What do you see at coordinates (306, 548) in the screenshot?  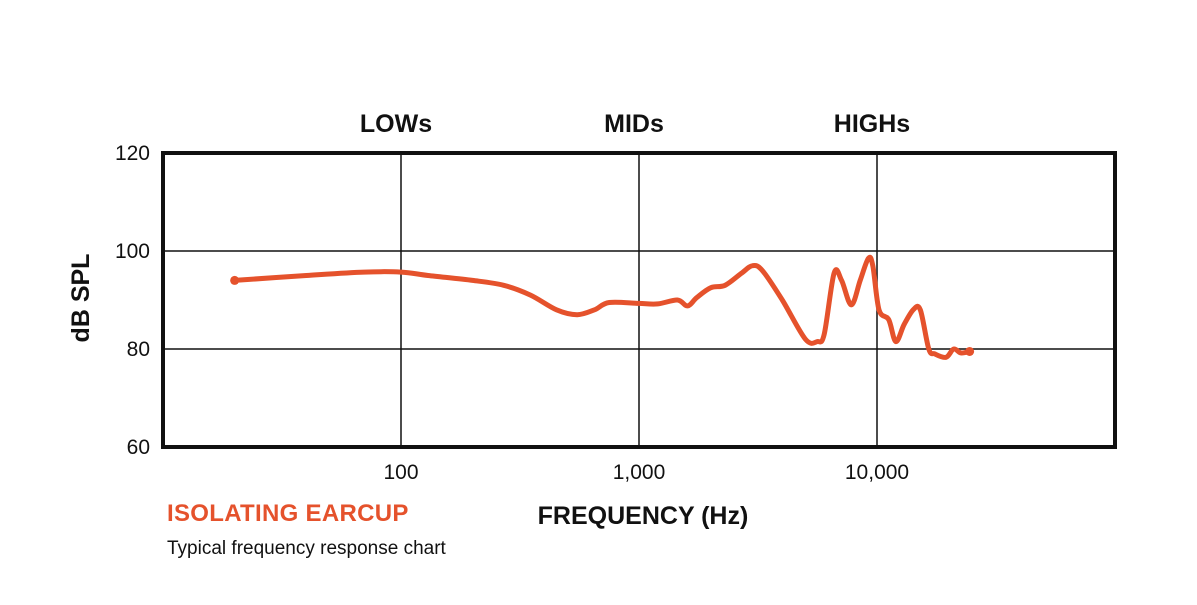 I see `chart-caption: Typical frequency response chart` at bounding box center [306, 548].